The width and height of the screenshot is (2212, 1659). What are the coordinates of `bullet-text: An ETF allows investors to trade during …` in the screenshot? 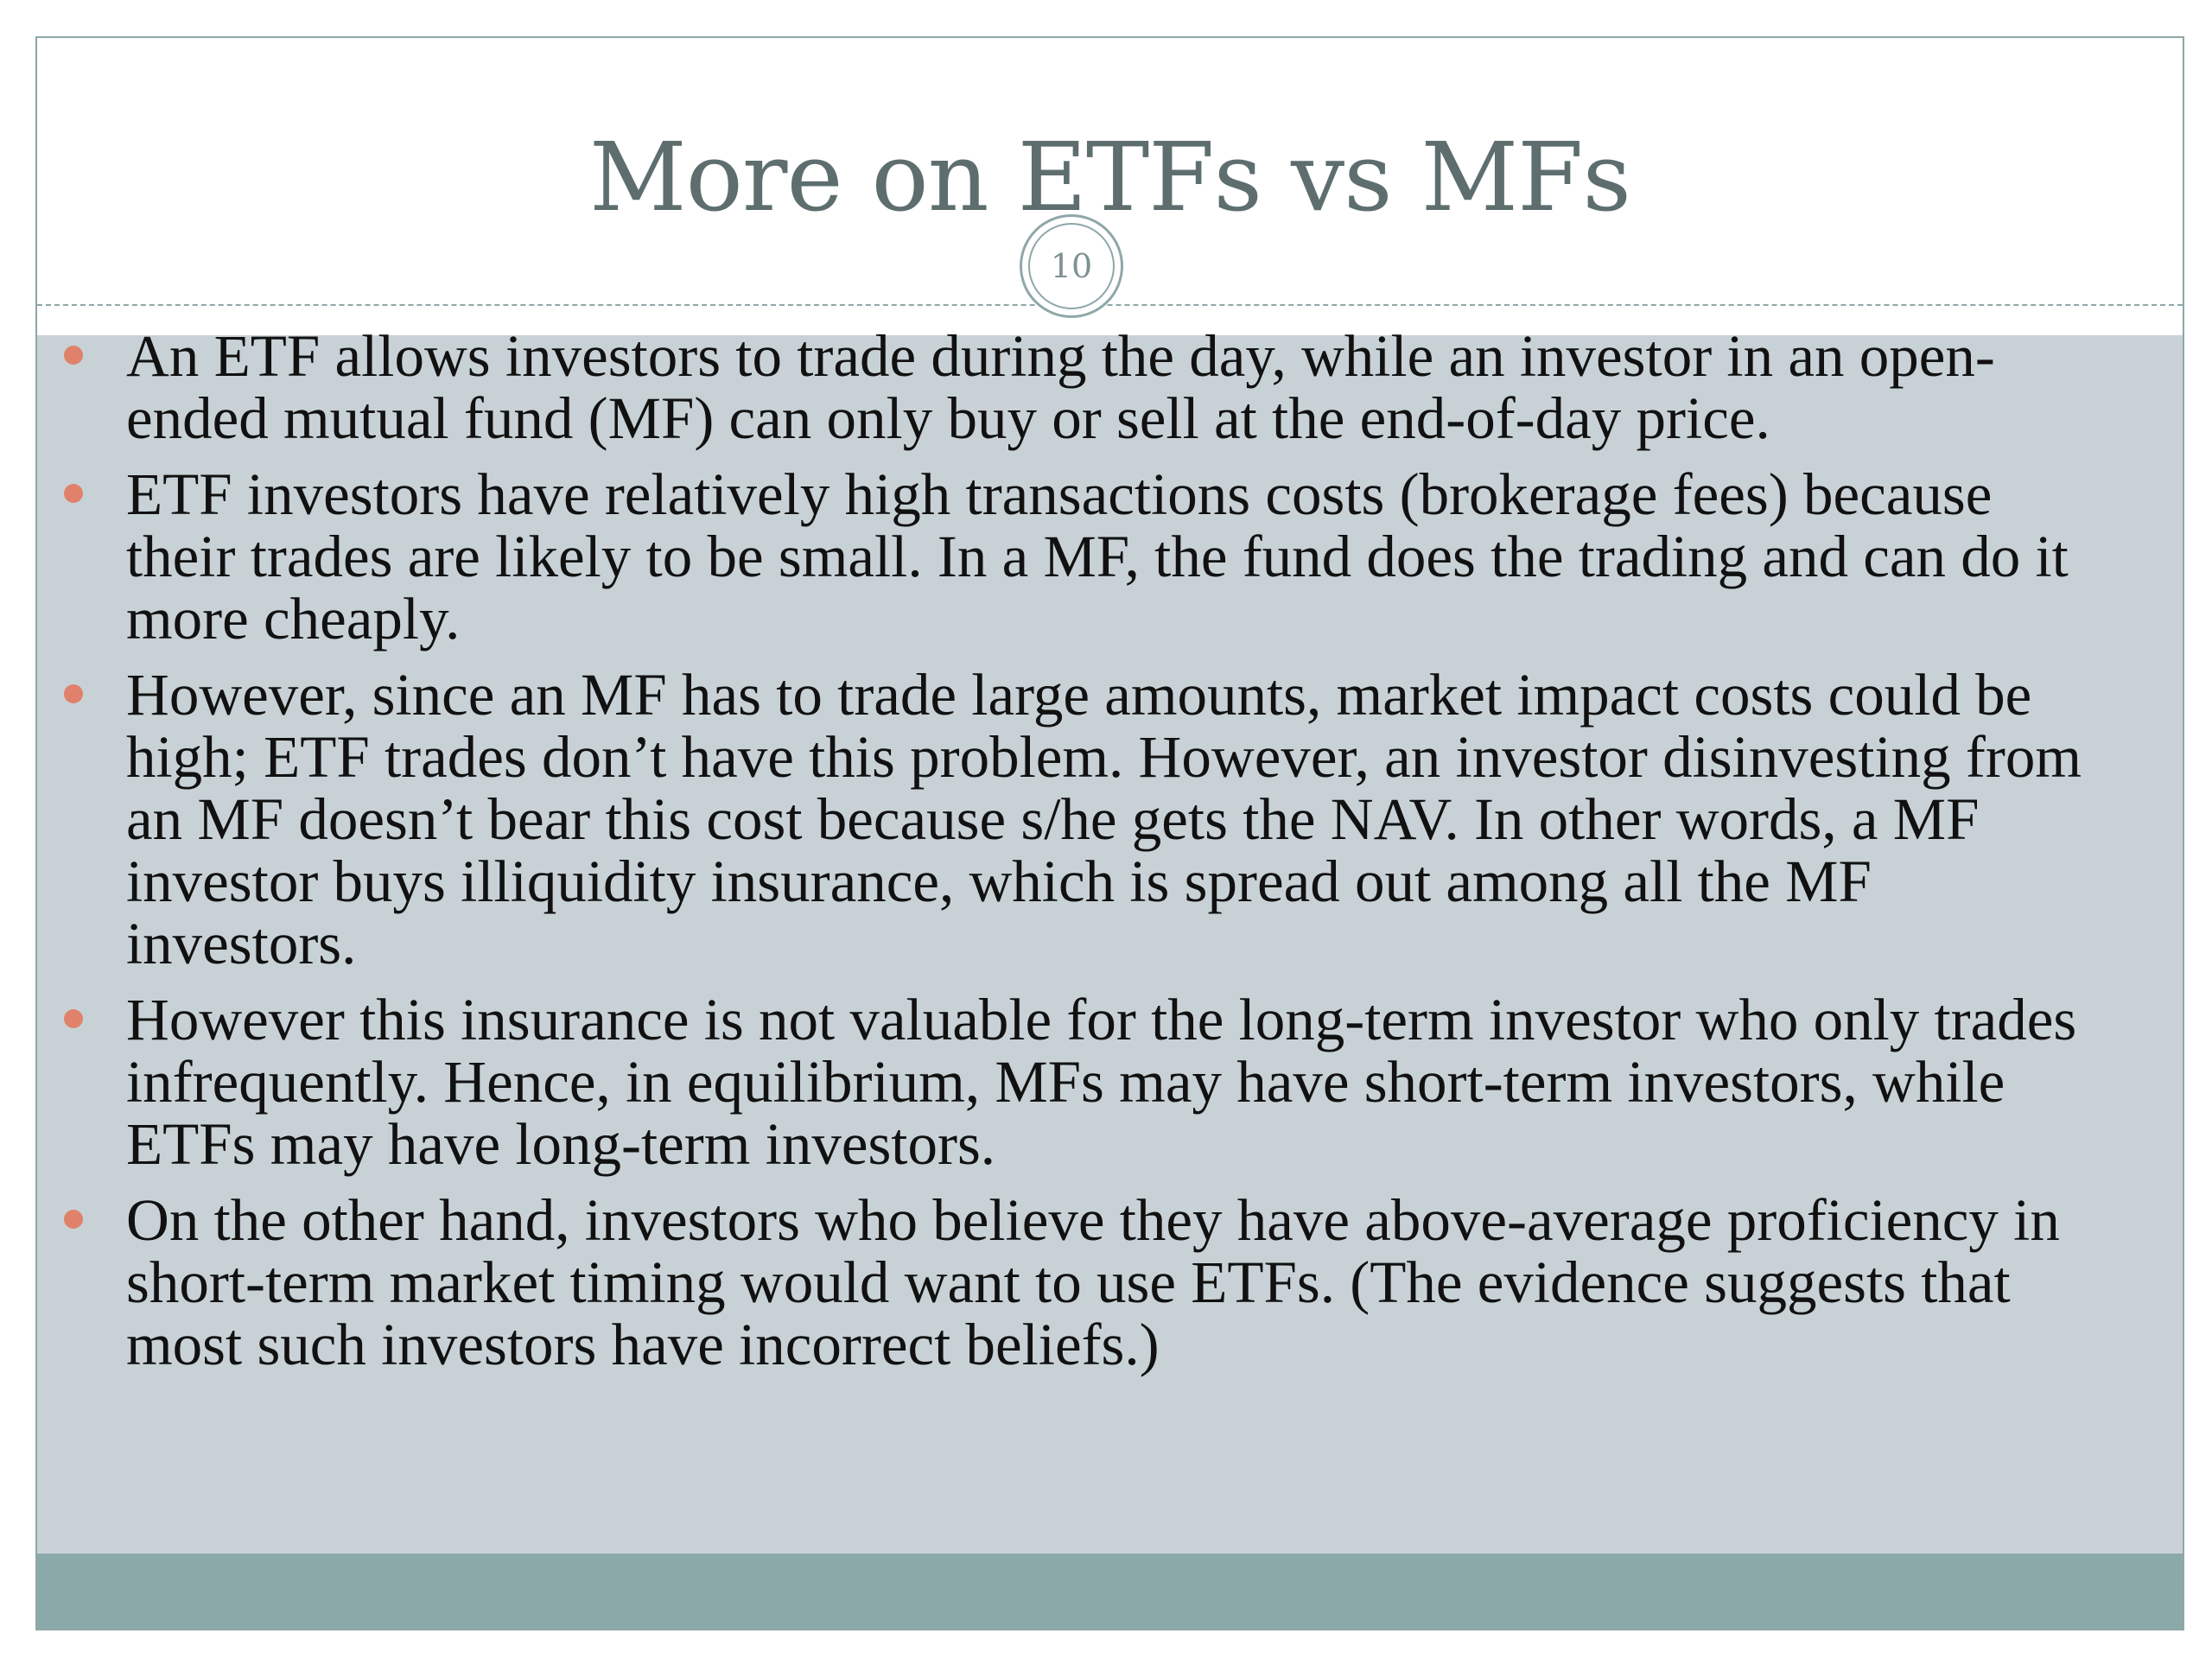 It's located at (1060, 387).